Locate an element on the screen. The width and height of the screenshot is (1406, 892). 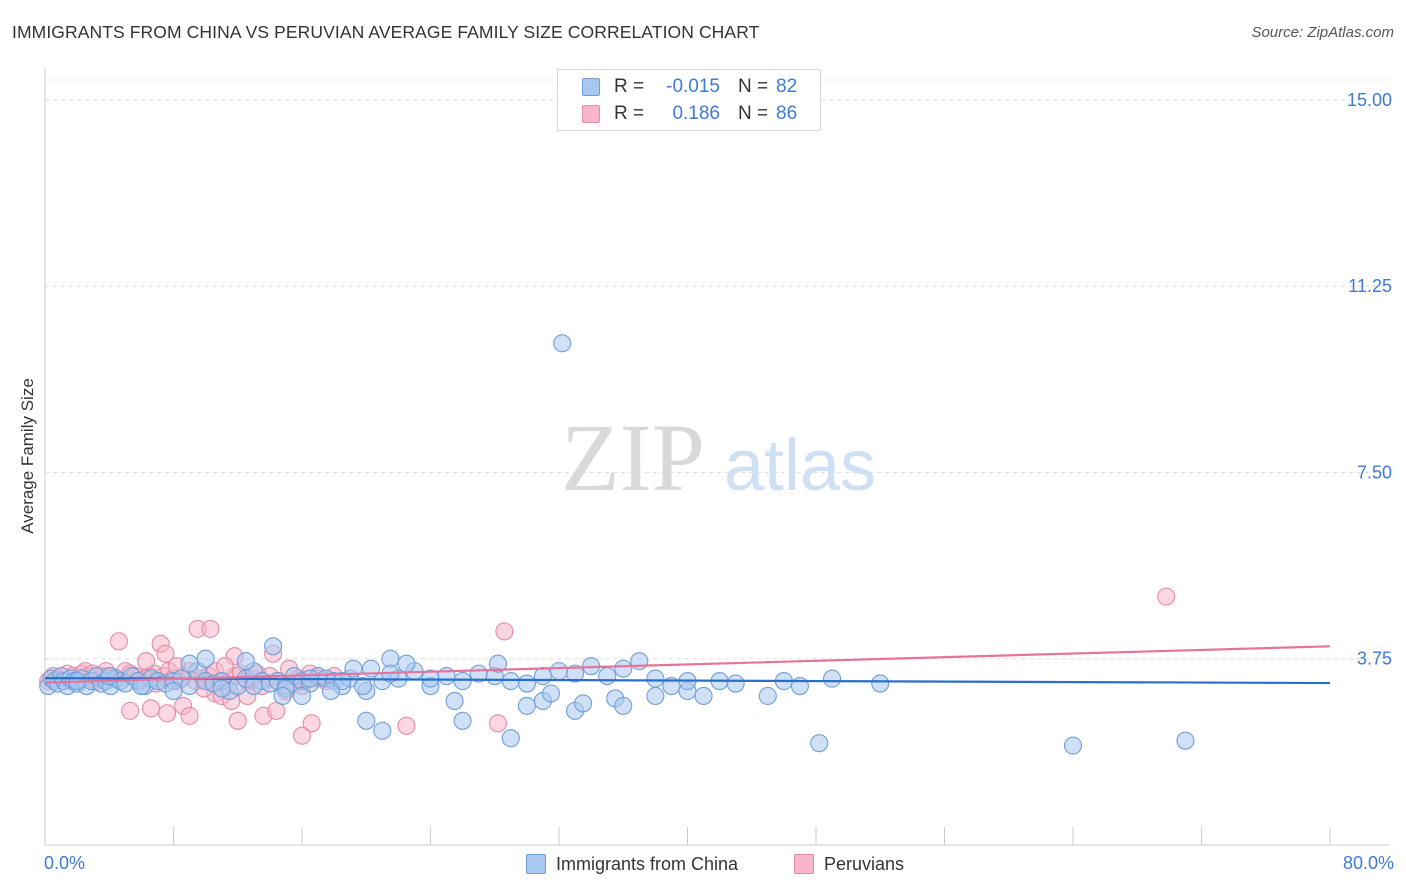
china-legend-label: Immigrants from China is located at coordinates (647, 863).